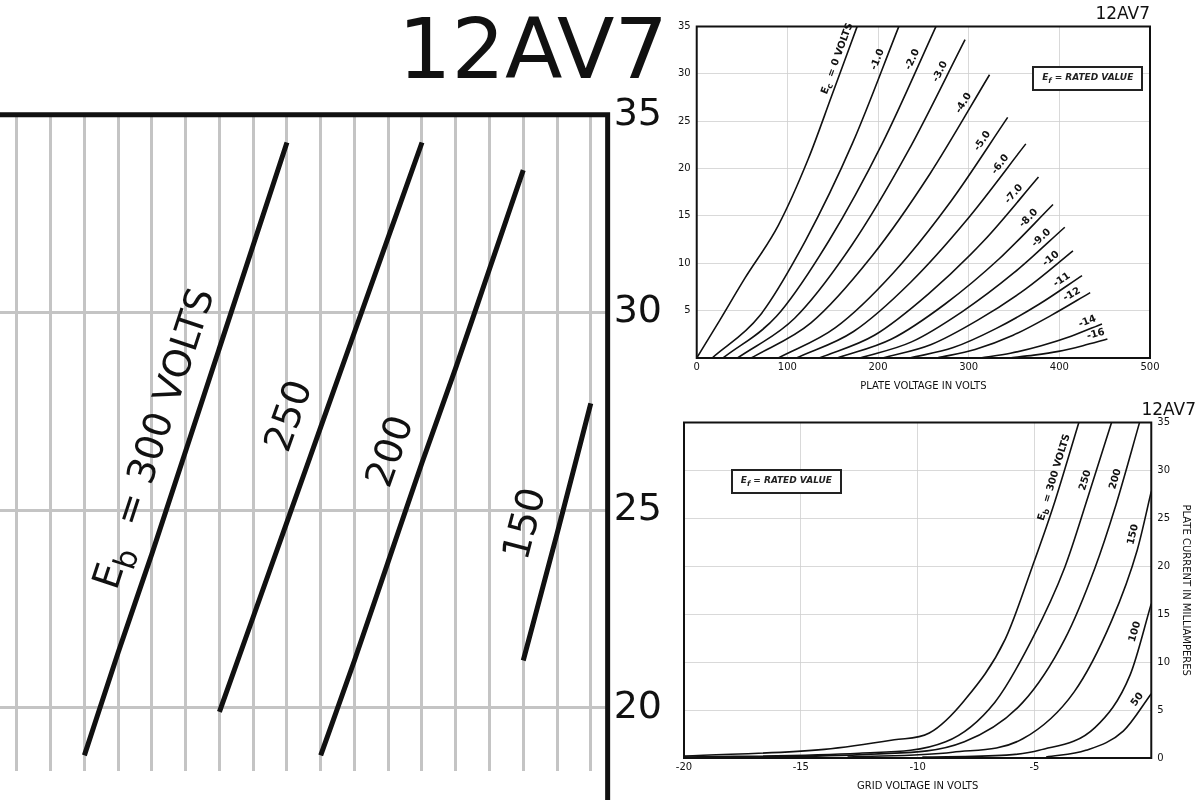 This screenshot has width=1200, height=800. Describe the element at coordinates (800, 766) in the screenshot. I see `x-tick-label: -15` at that location.